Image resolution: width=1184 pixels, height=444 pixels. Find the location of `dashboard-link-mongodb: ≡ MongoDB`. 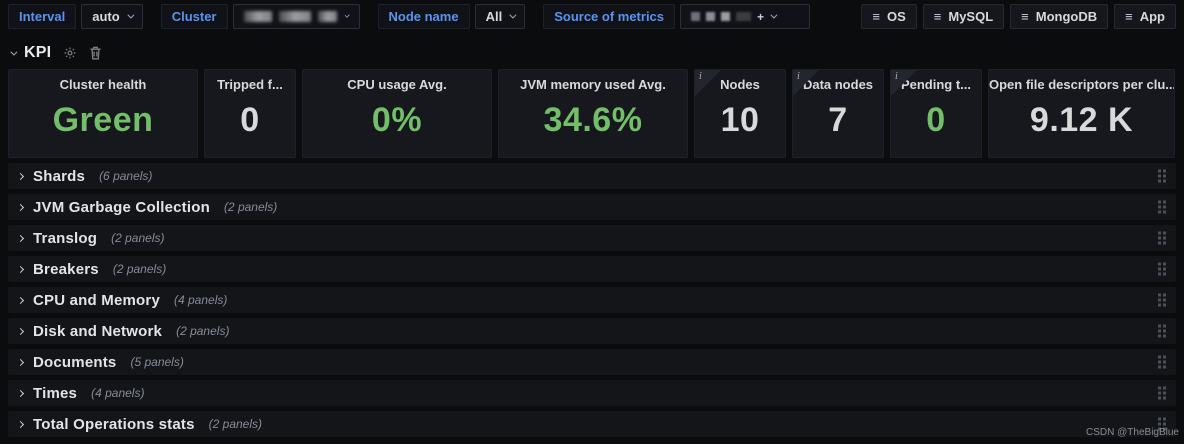

dashboard-link-mongodb: ≡ MongoDB is located at coordinates (1059, 16).